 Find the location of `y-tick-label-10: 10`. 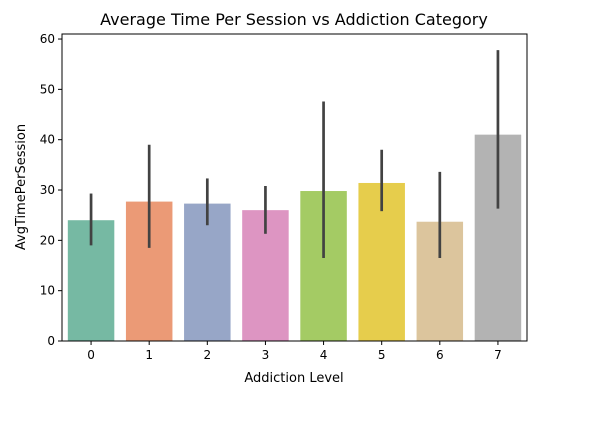

y-tick-label-10: 10 is located at coordinates (47, 291).